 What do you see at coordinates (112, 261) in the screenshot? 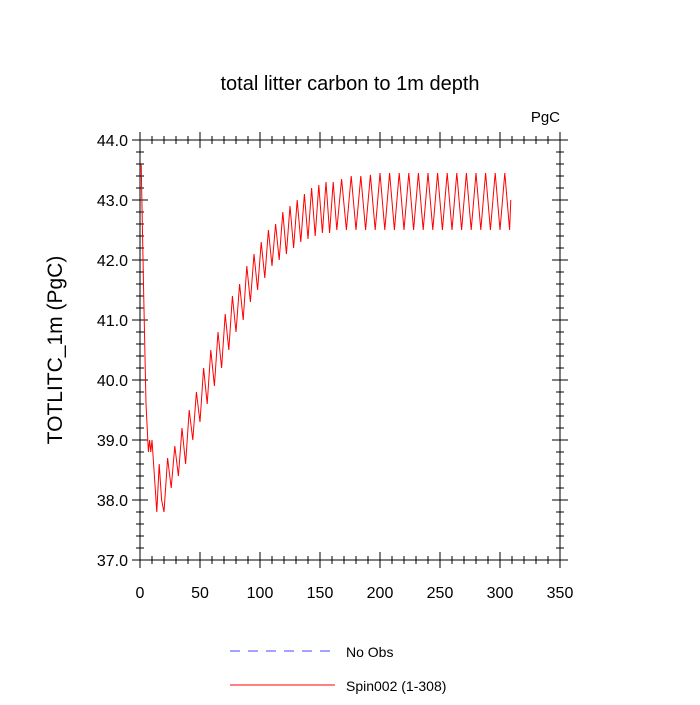
I see `y-tick-label: 42.0` at bounding box center [112, 261].